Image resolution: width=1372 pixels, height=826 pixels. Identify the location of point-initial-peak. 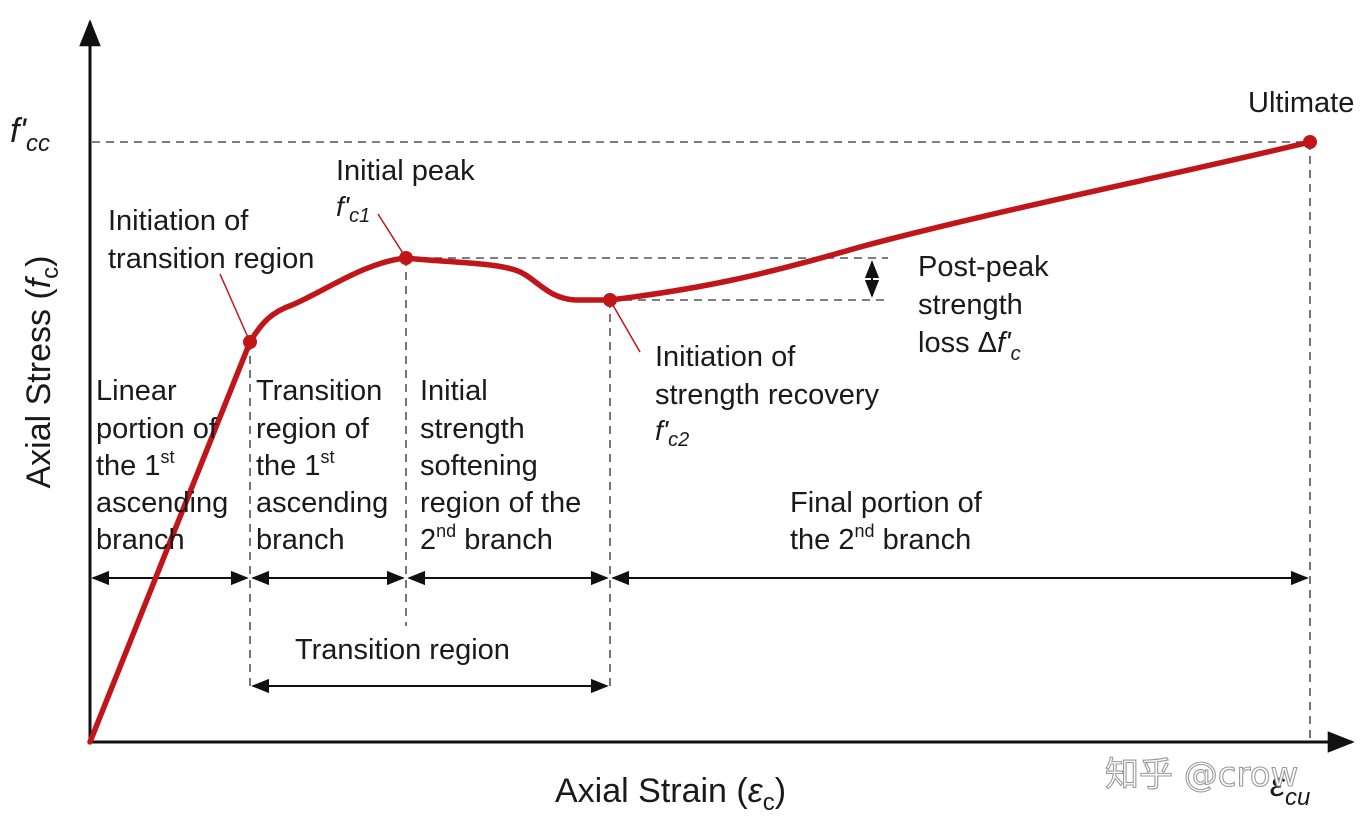
(406, 258).